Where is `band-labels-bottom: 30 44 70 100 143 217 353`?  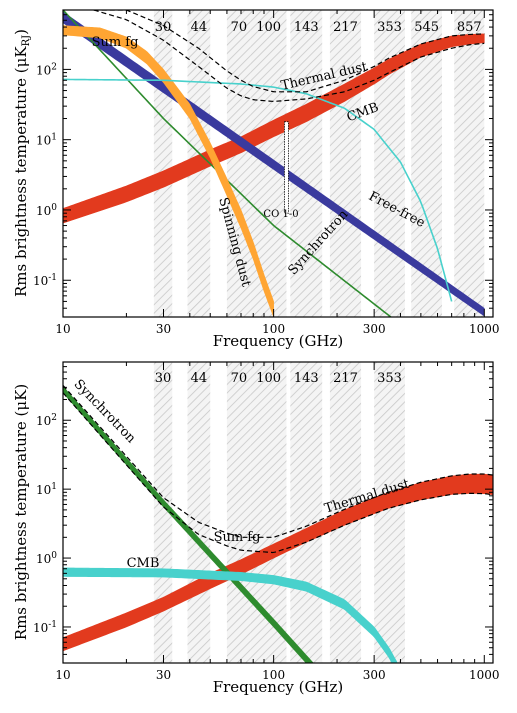 band-labels-bottom: 30 44 70 100 143 217 353 is located at coordinates (278, 378).